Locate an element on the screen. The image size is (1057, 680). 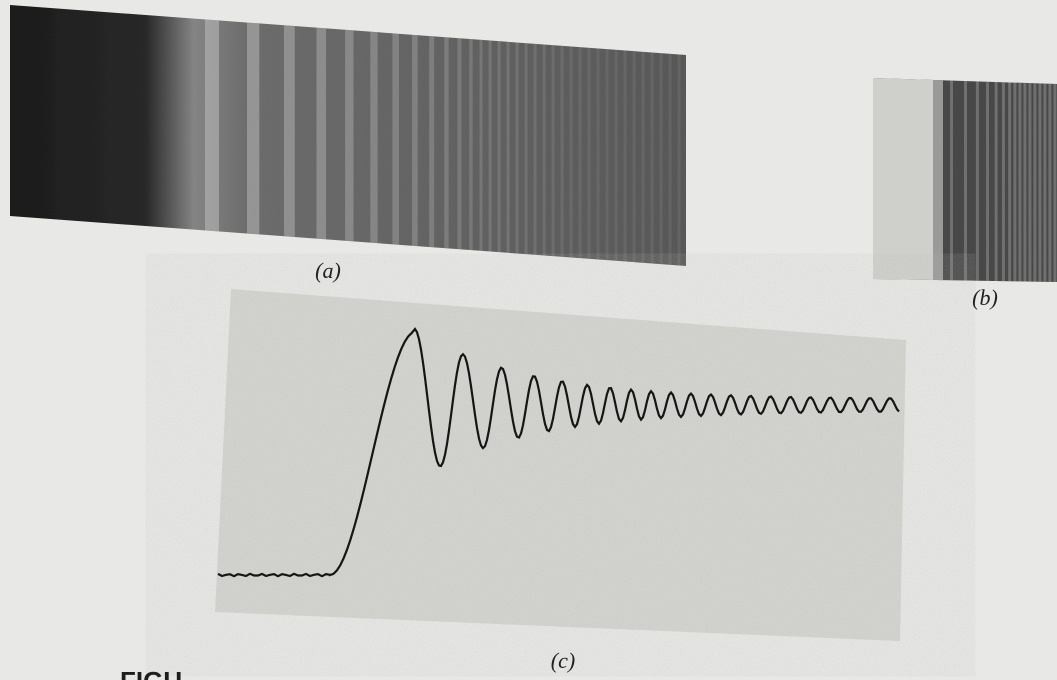
panel-label: (c) is located at coordinates (563, 660).